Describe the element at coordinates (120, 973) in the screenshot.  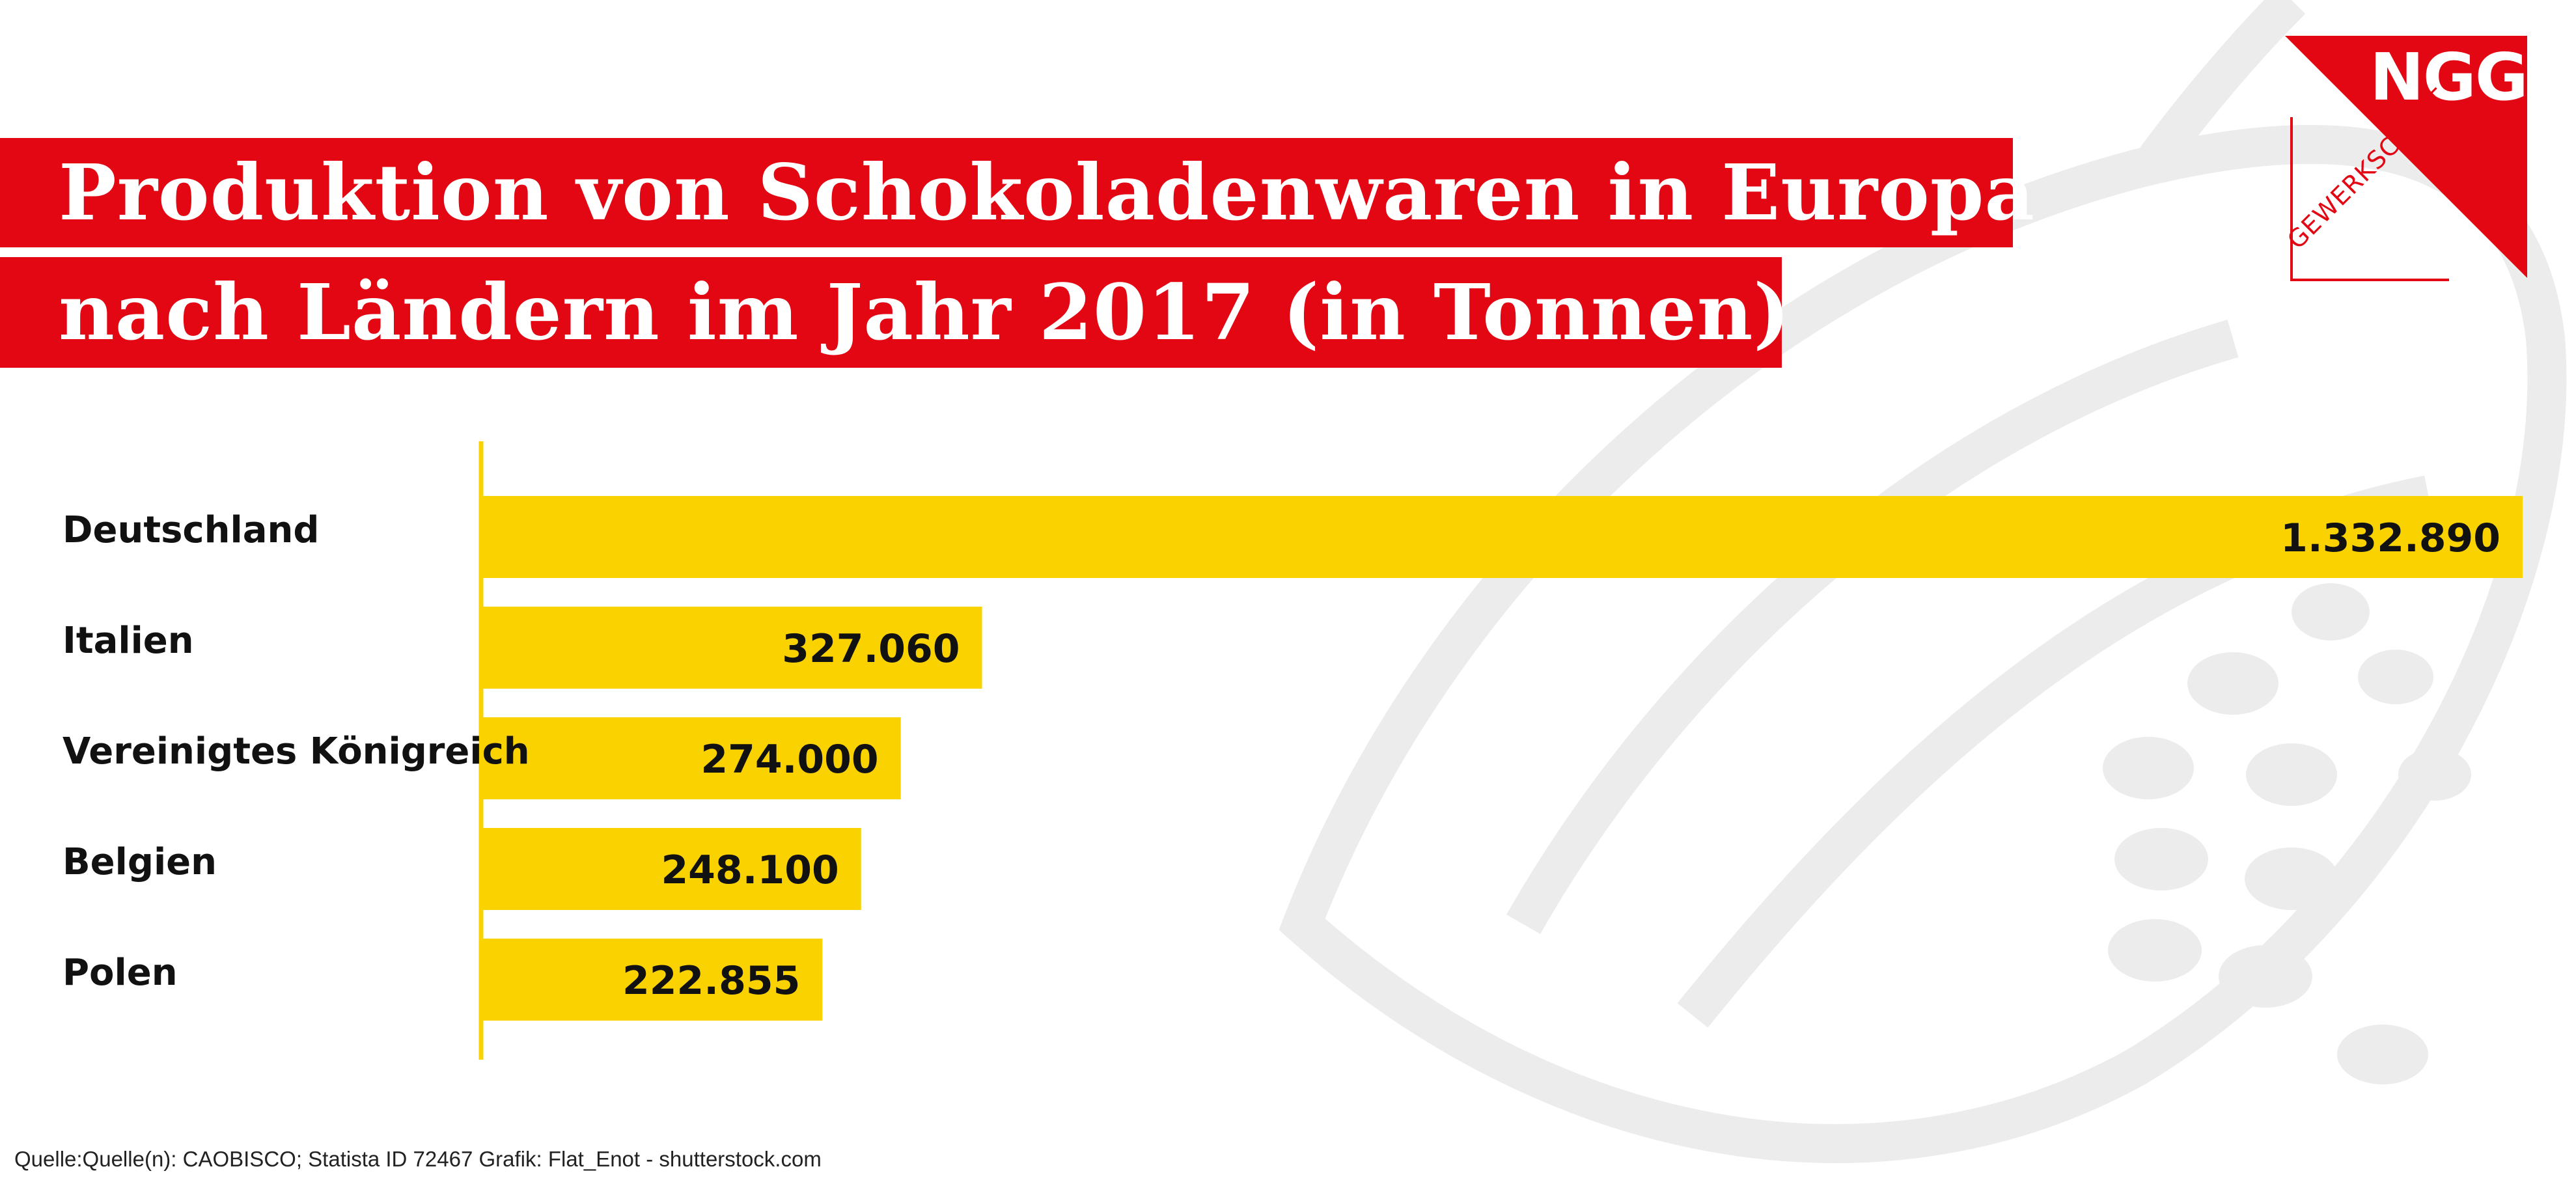
I see `category-label-4: Polen` at that location.